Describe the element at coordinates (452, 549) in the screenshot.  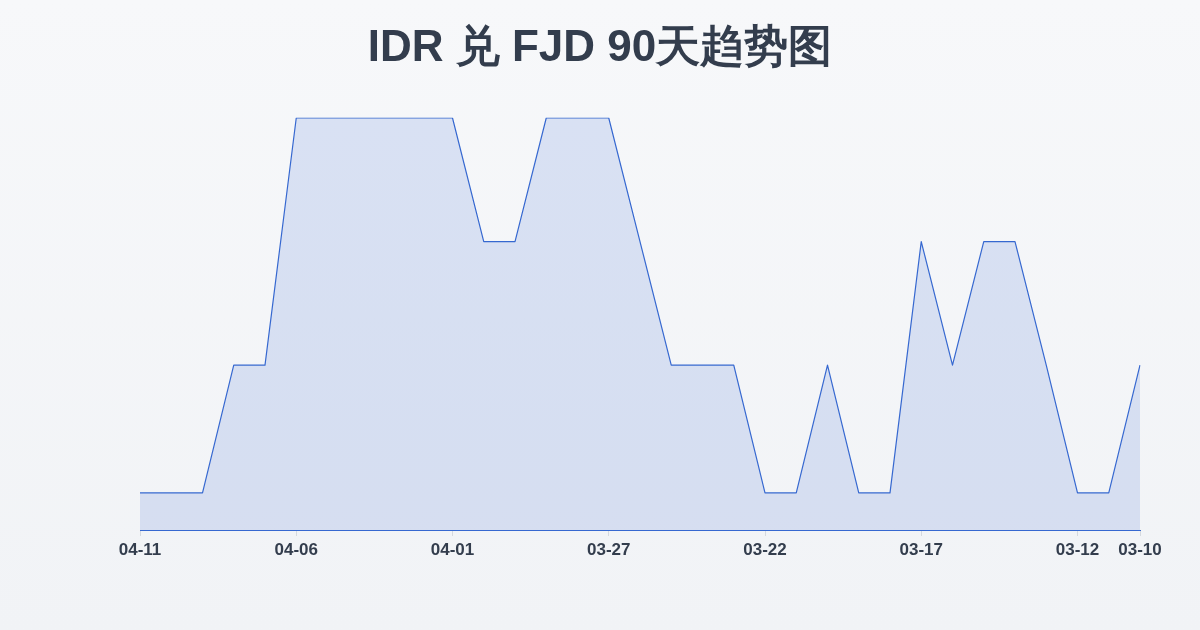
I see `x-tick-label: 04-01` at that location.